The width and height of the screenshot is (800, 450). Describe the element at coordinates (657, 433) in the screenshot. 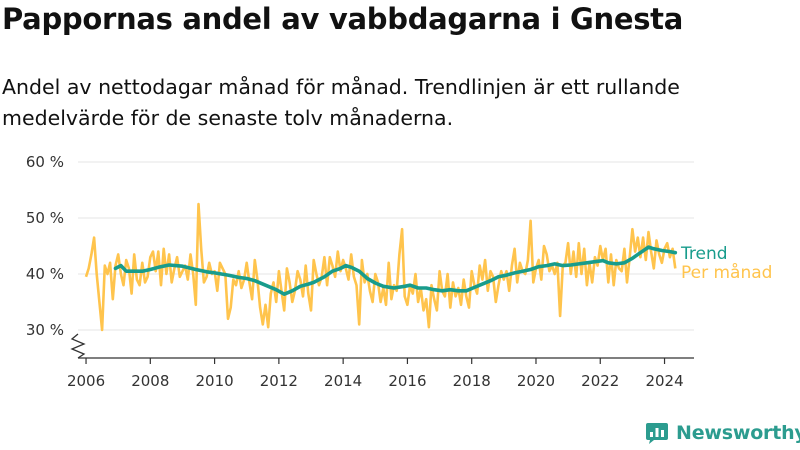

I see `newsworthy-logo-icon` at that location.